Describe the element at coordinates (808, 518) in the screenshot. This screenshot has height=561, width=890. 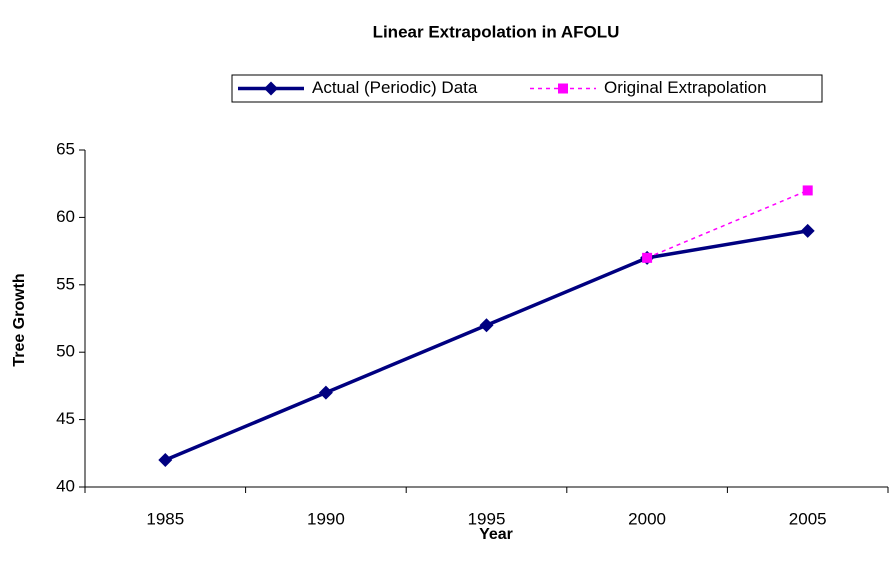
I see `x-tick-label: 2005` at that location.